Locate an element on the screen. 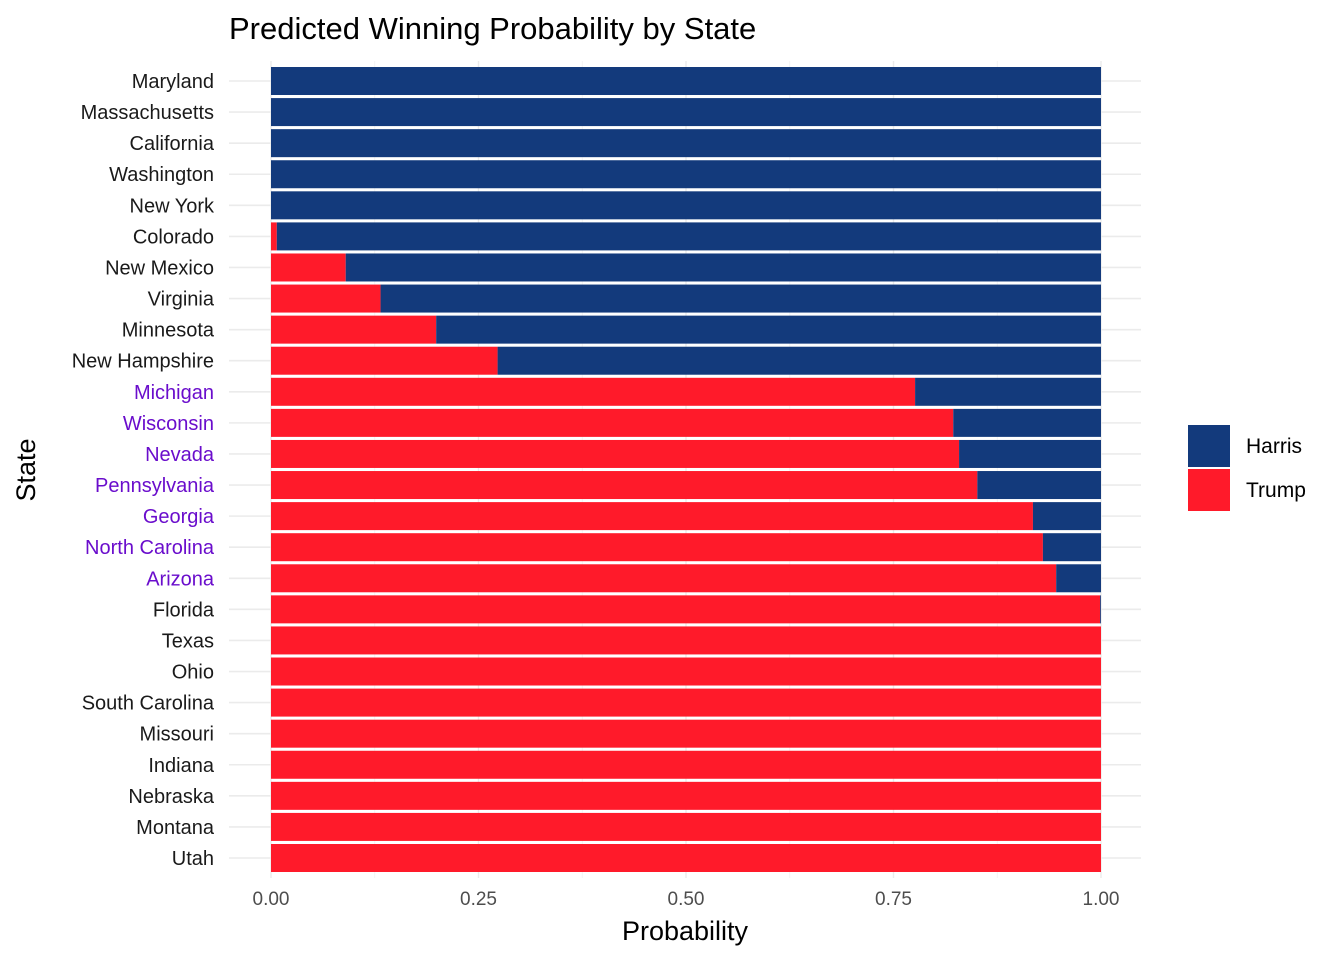 The width and height of the screenshot is (1344, 960). legend-label-harris: Harris is located at coordinates (1274, 446).